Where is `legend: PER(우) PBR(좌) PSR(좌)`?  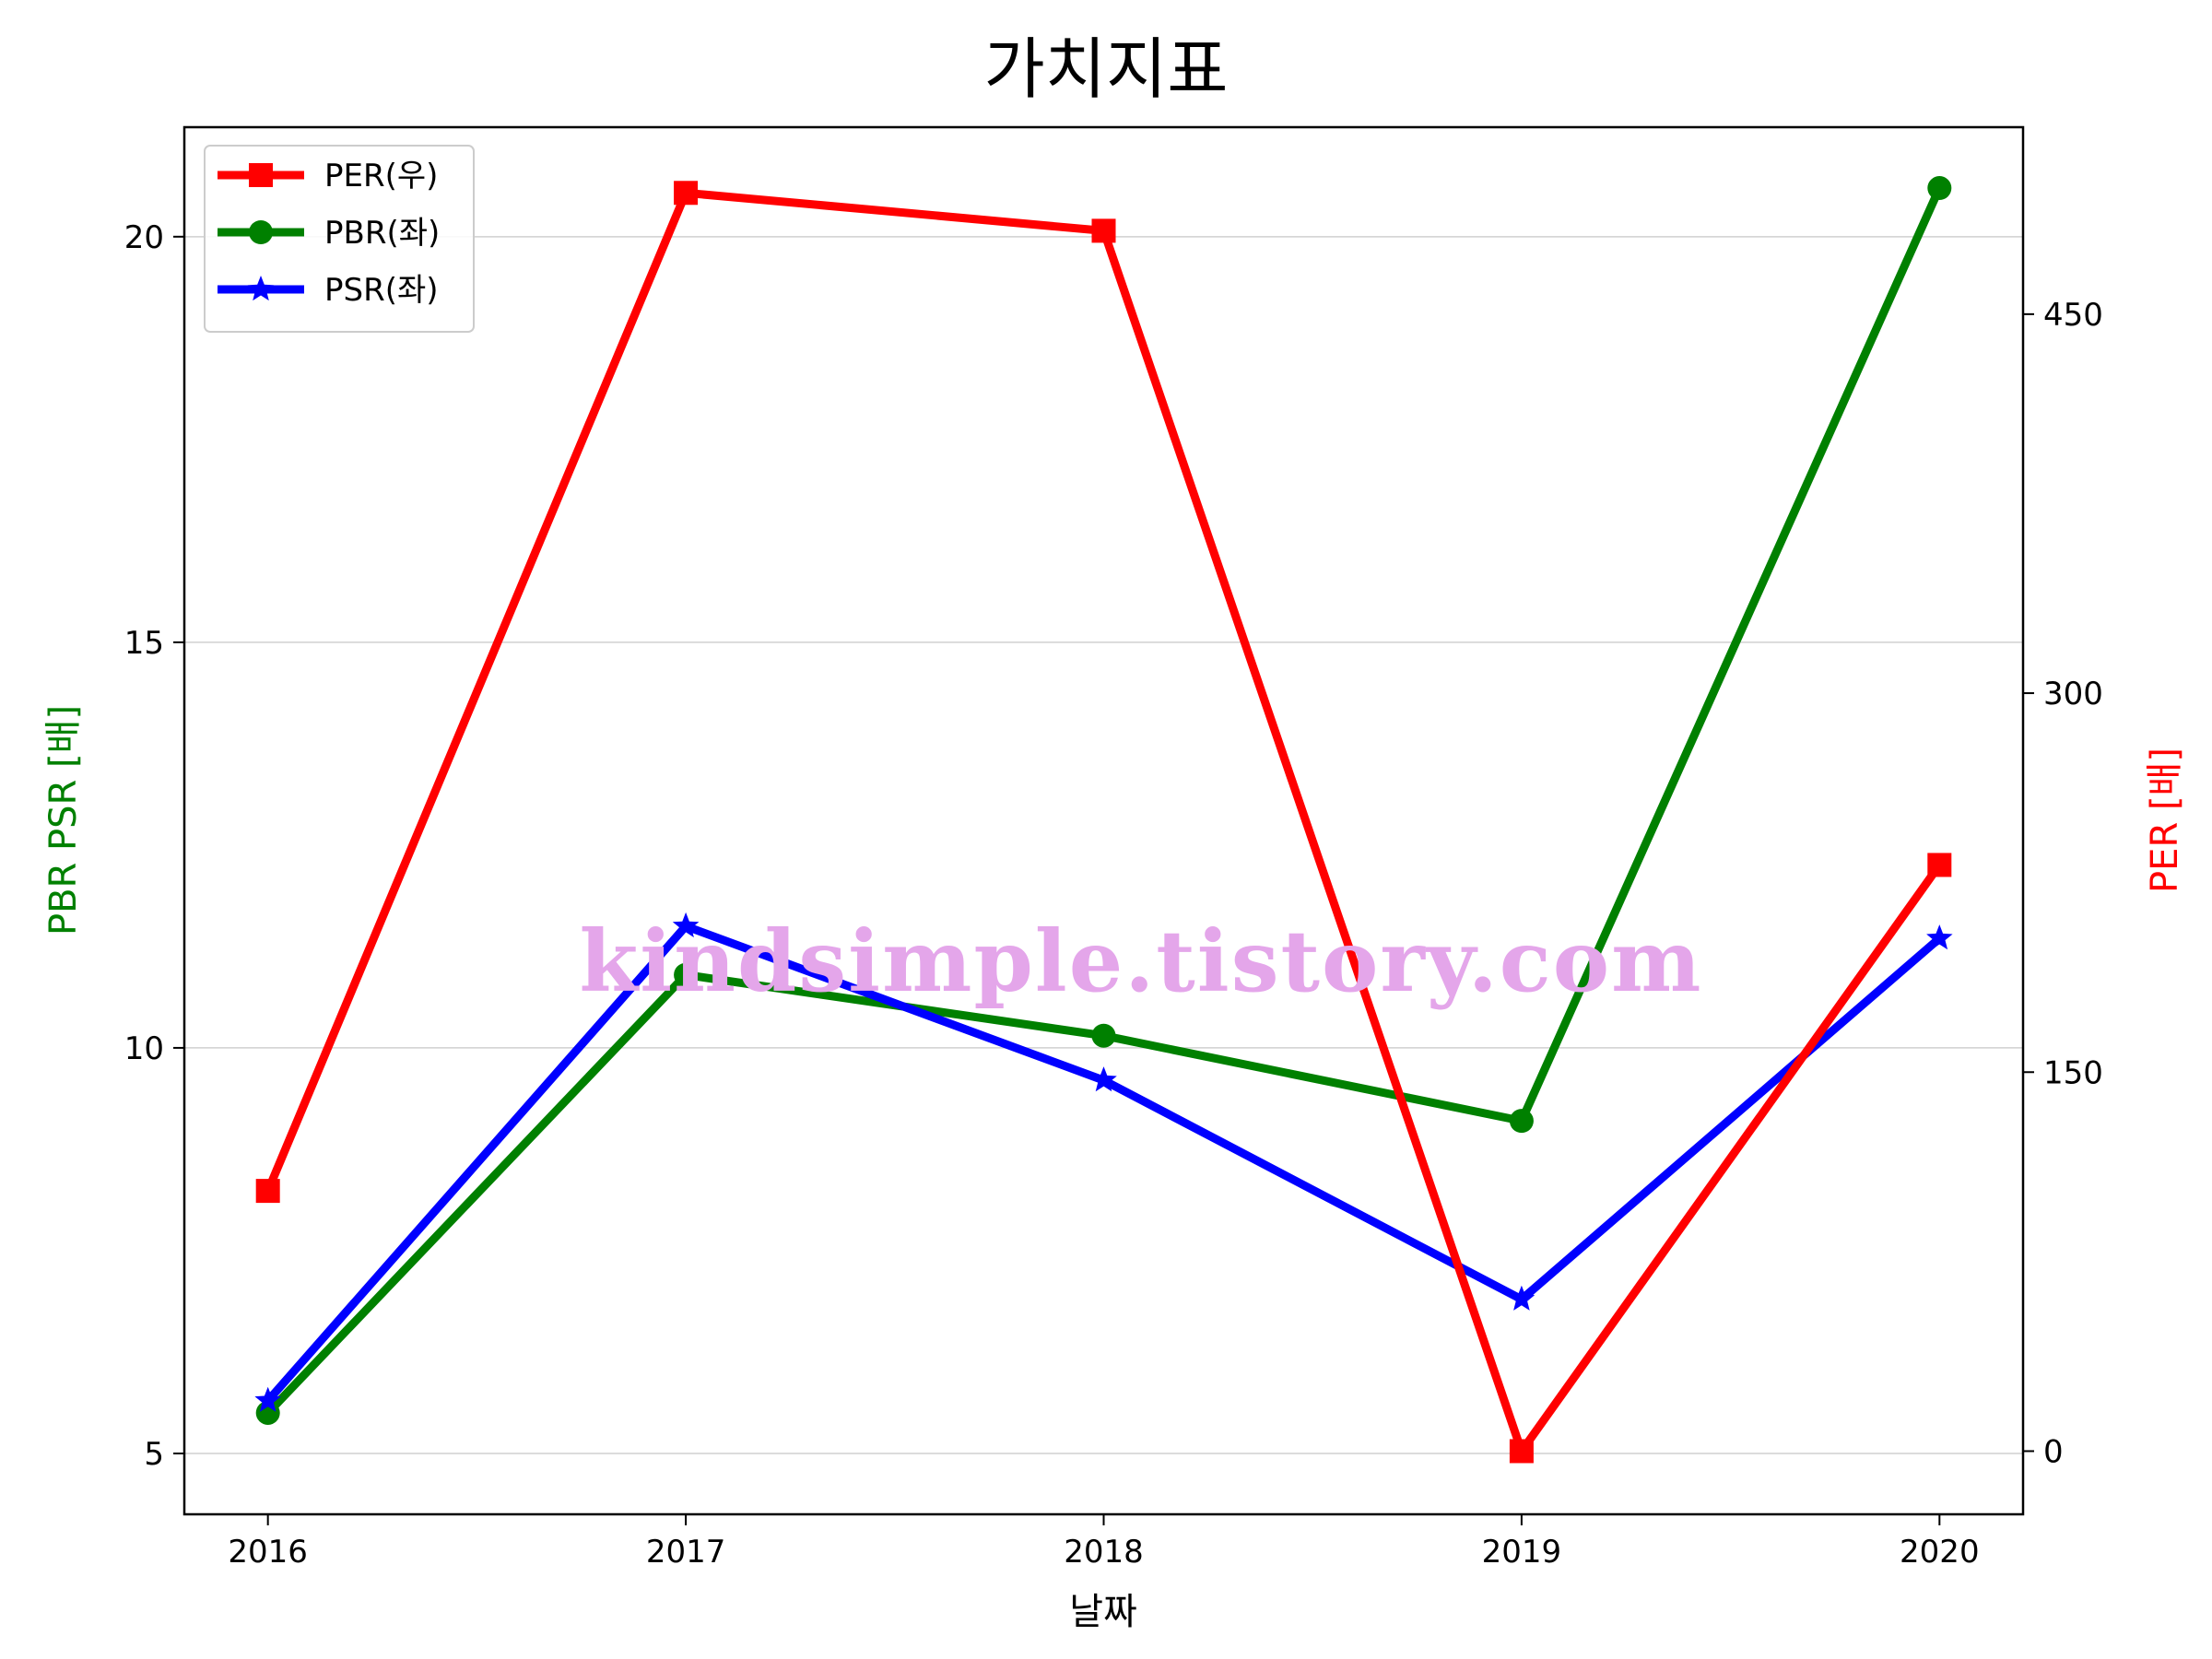
legend: PER(우) PBR(좌) PSR(좌) is located at coordinates (339, 239).